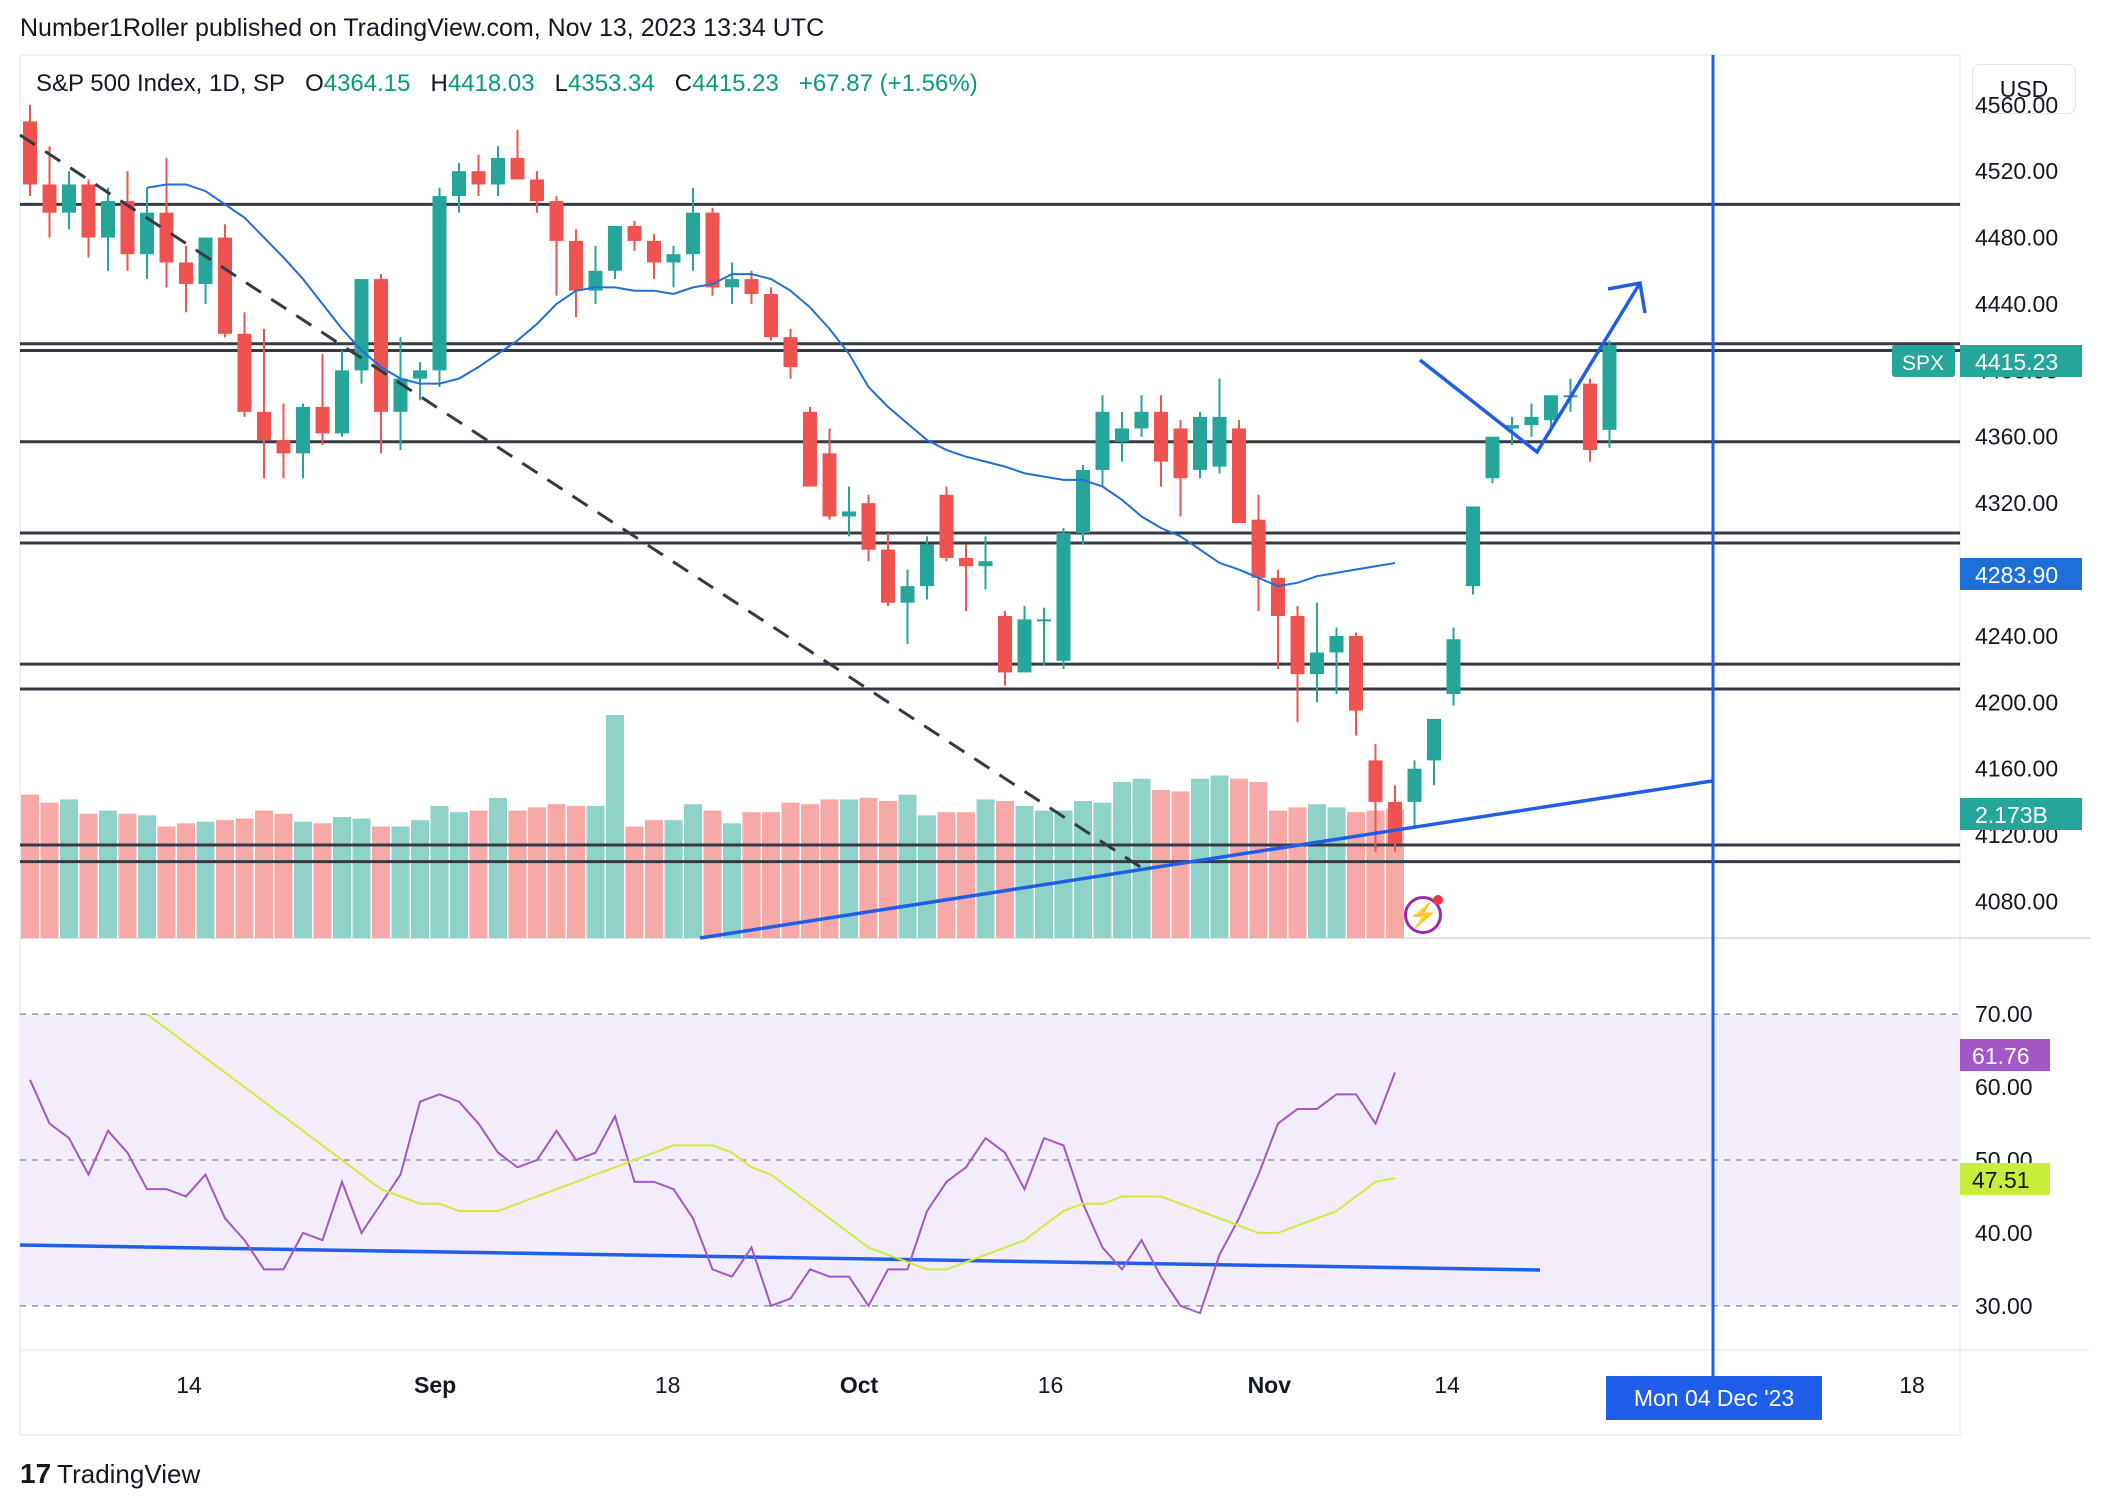 This screenshot has width=2108, height=1506. Describe the element at coordinates (735, 83) in the screenshot. I see `legend-close: 4415.23` at that location.